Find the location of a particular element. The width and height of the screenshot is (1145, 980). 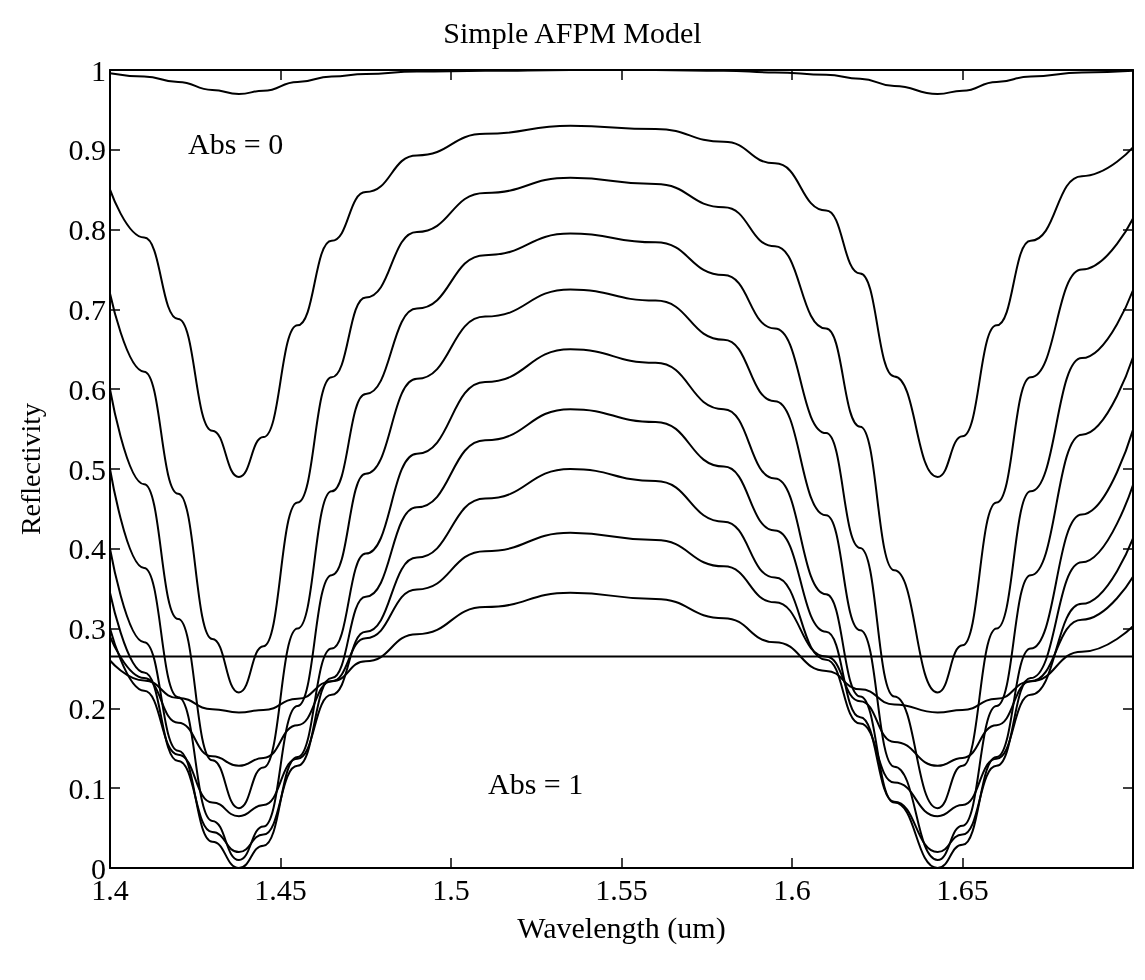

x-tick-label: 1.45 is located at coordinates (280, 889).